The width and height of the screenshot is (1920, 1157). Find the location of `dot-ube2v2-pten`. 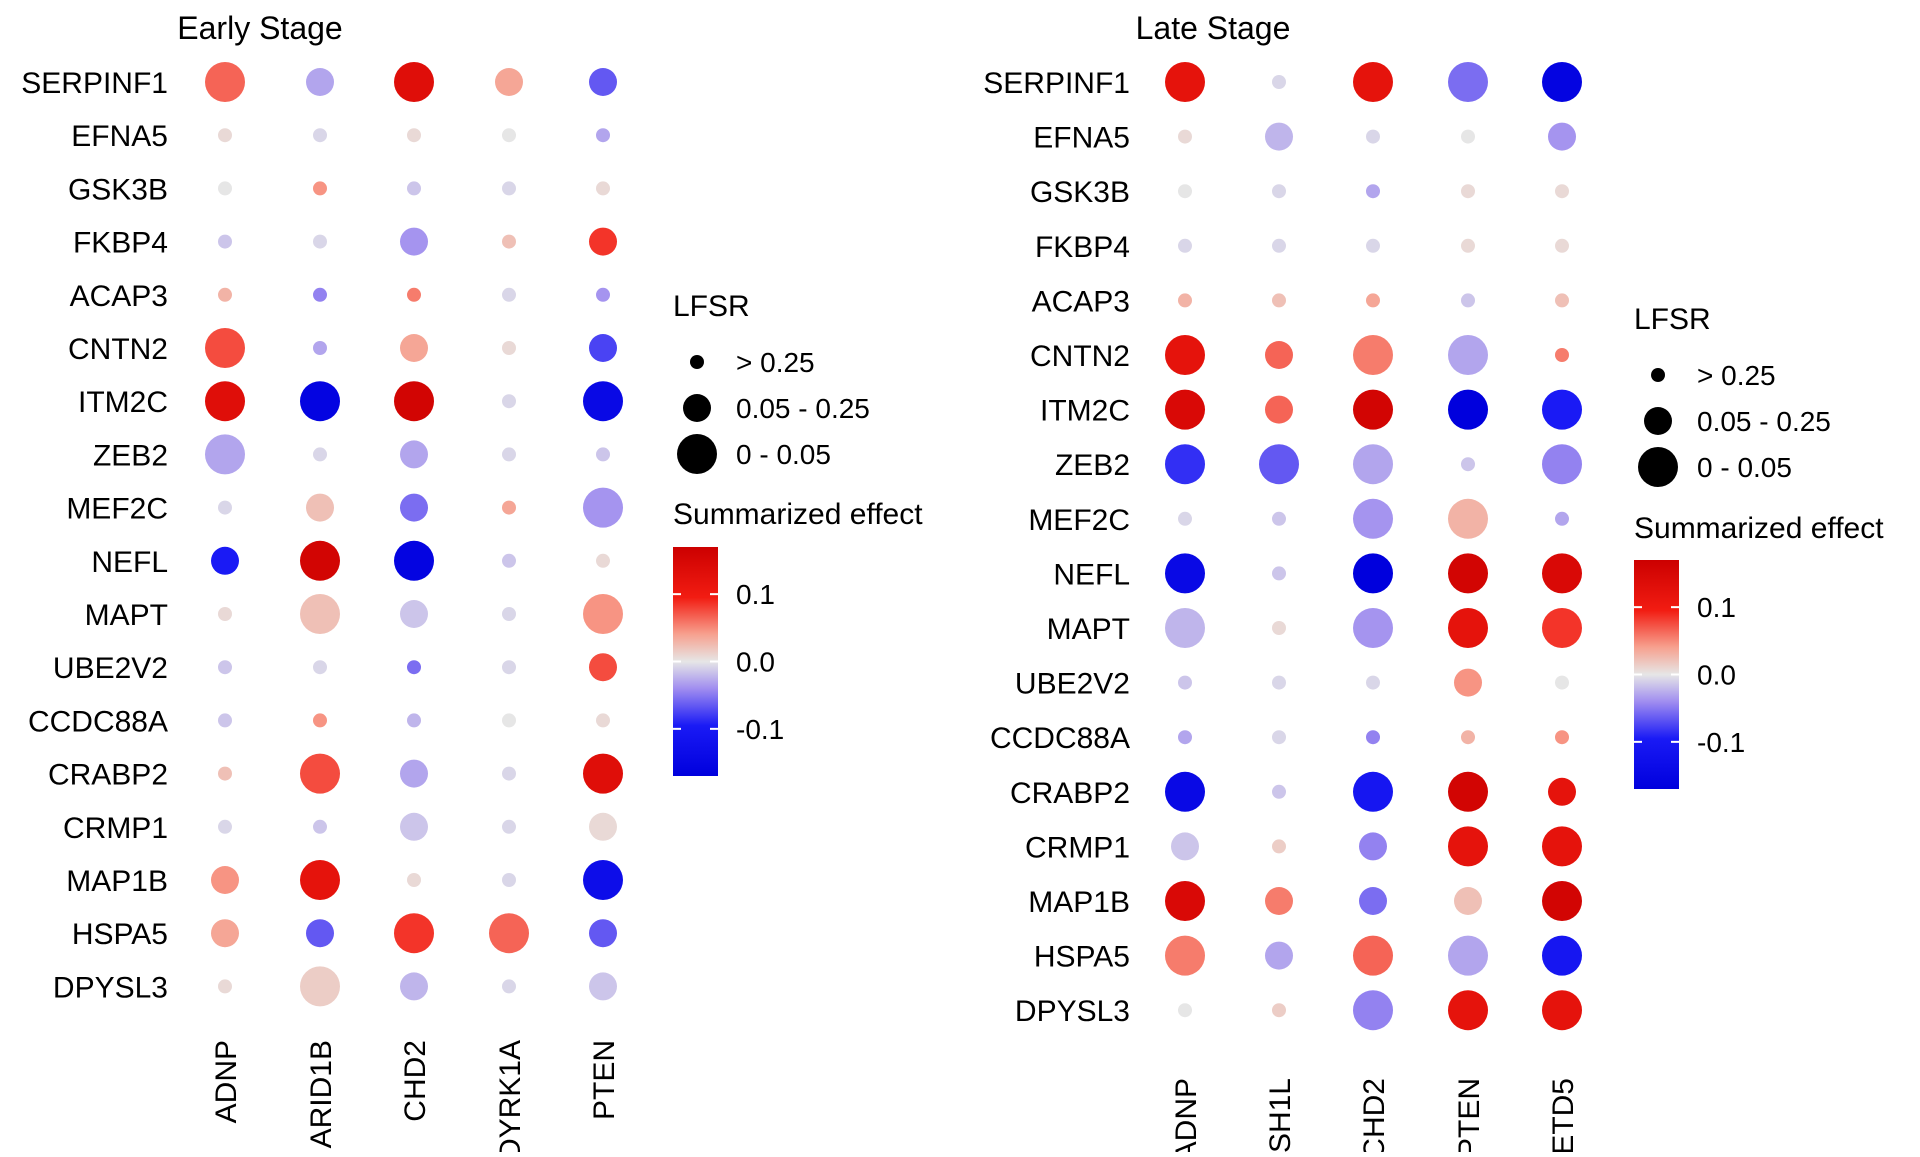

dot-ube2v2-pten is located at coordinates (1468, 682).